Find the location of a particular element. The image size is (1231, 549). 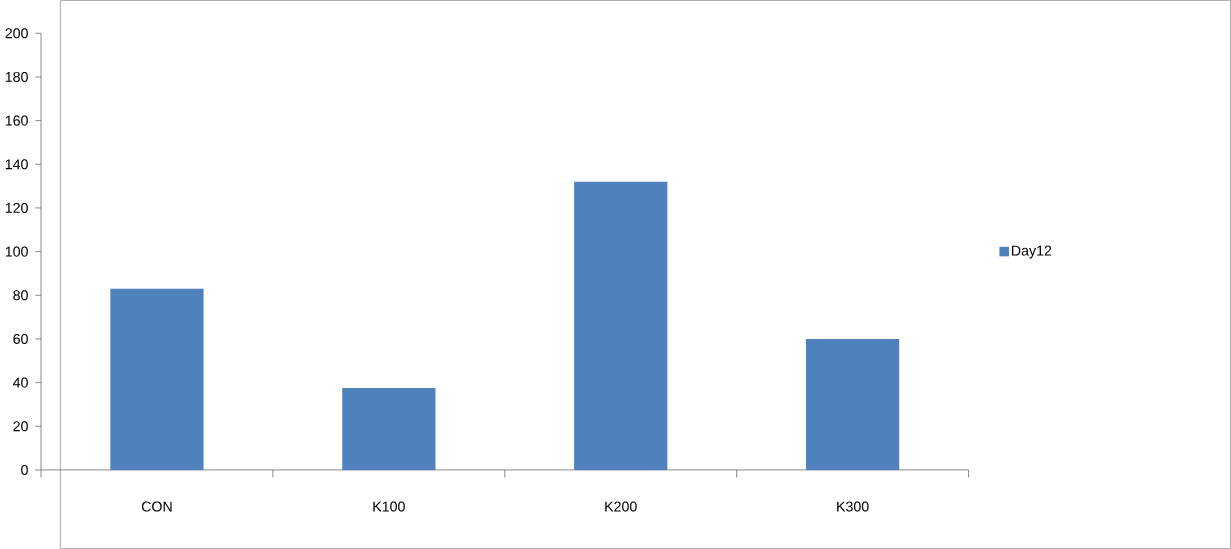

x-tick-label: K200 is located at coordinates (621, 506).